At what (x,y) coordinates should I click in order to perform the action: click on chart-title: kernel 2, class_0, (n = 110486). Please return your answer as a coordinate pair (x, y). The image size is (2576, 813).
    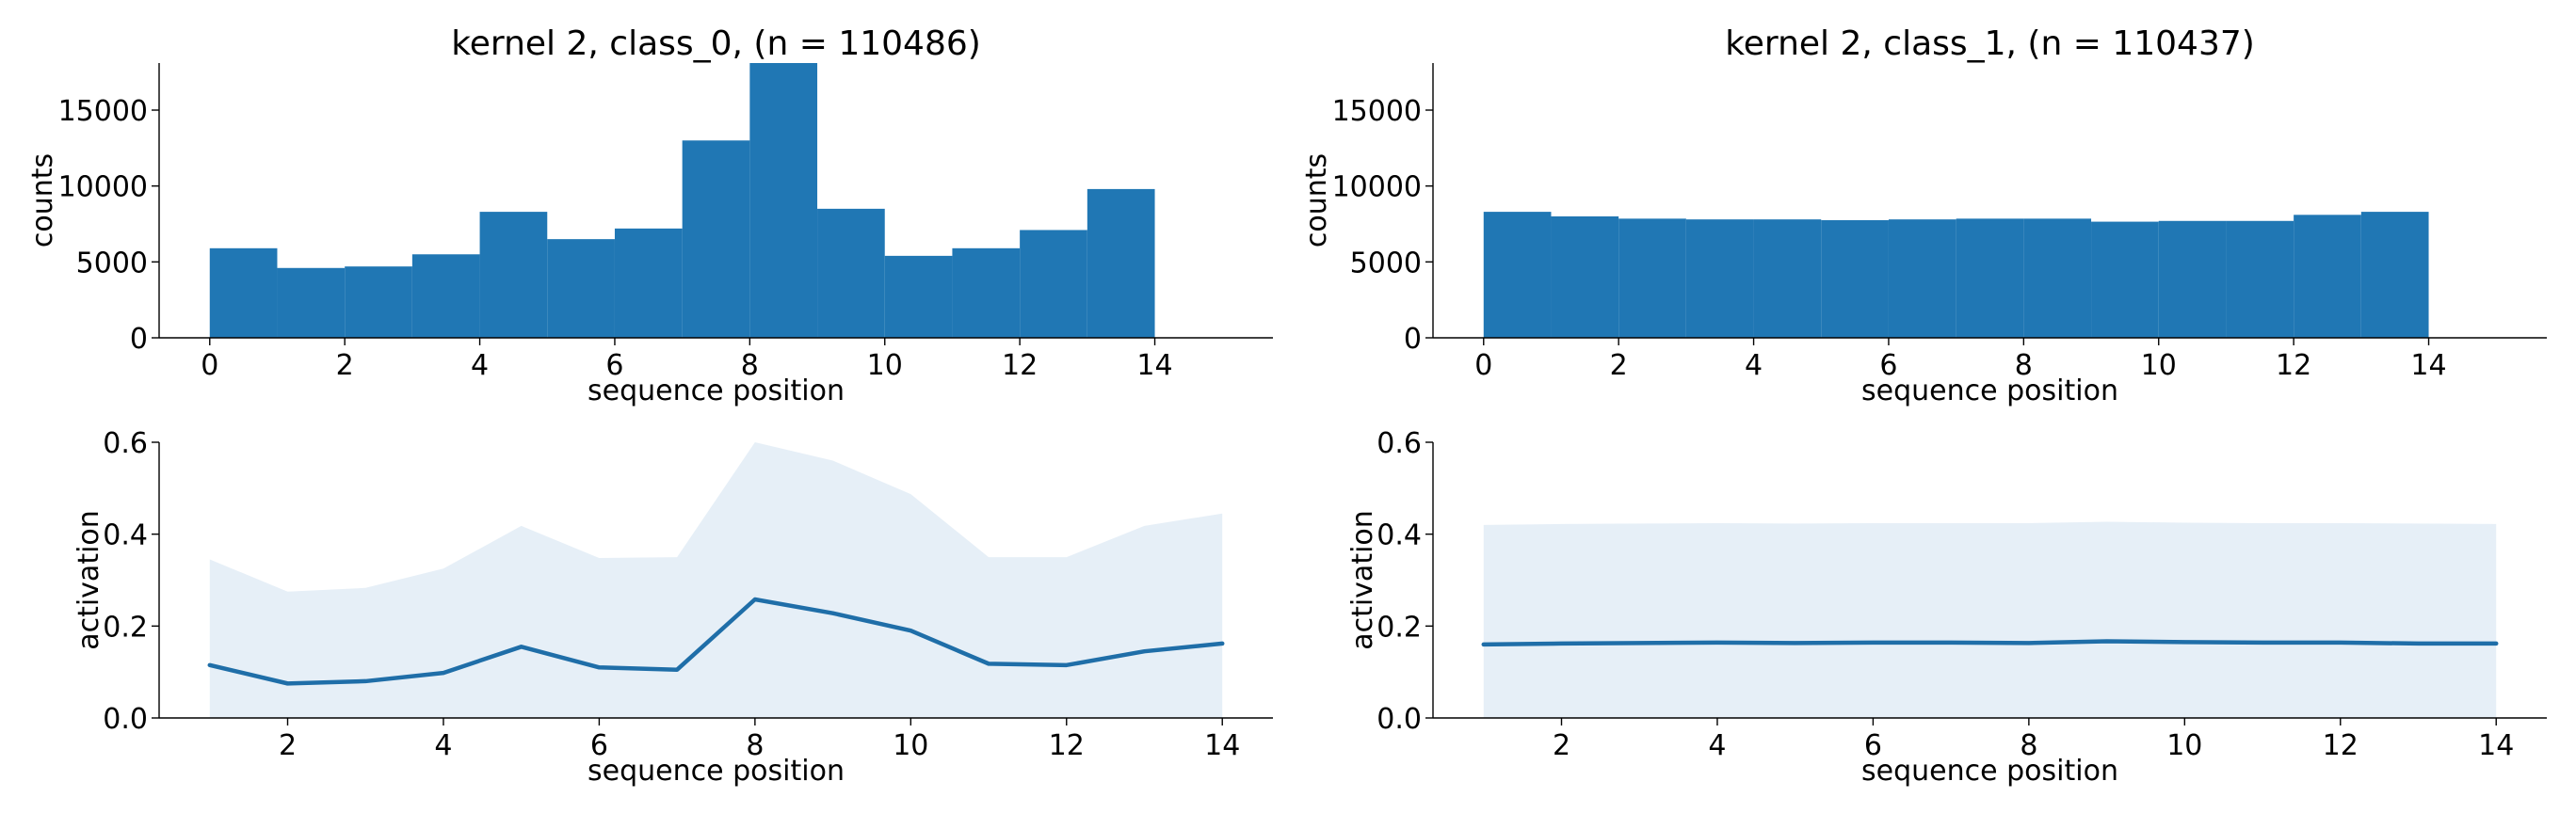
    Looking at the image, I should click on (716, 43).